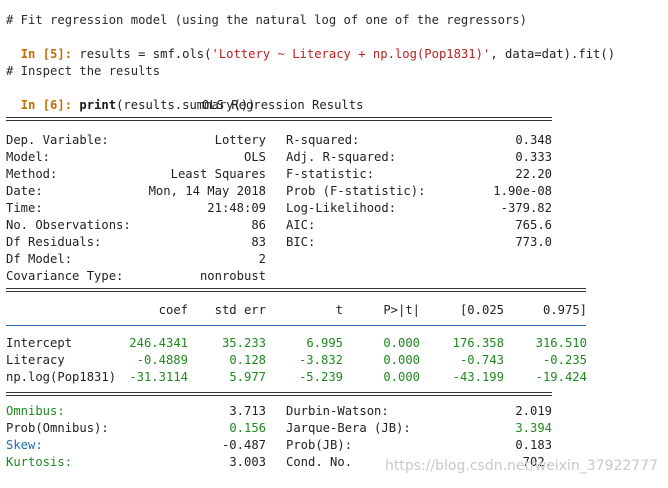 This screenshot has height=488, width=668. I want to click on code-line-print: In [6]: print(results.summary()), so click(131, 96).